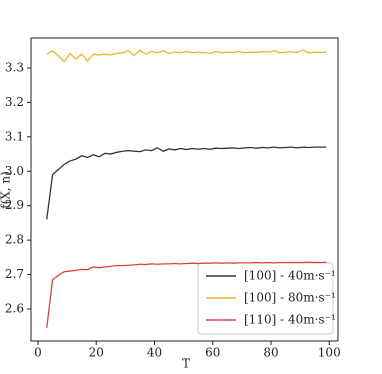 Image resolution: width=382 pixels, height=374 pixels. Describe the element at coordinates (6, 190) in the screenshot. I see `y-axis-label: f(X, n)` at that location.